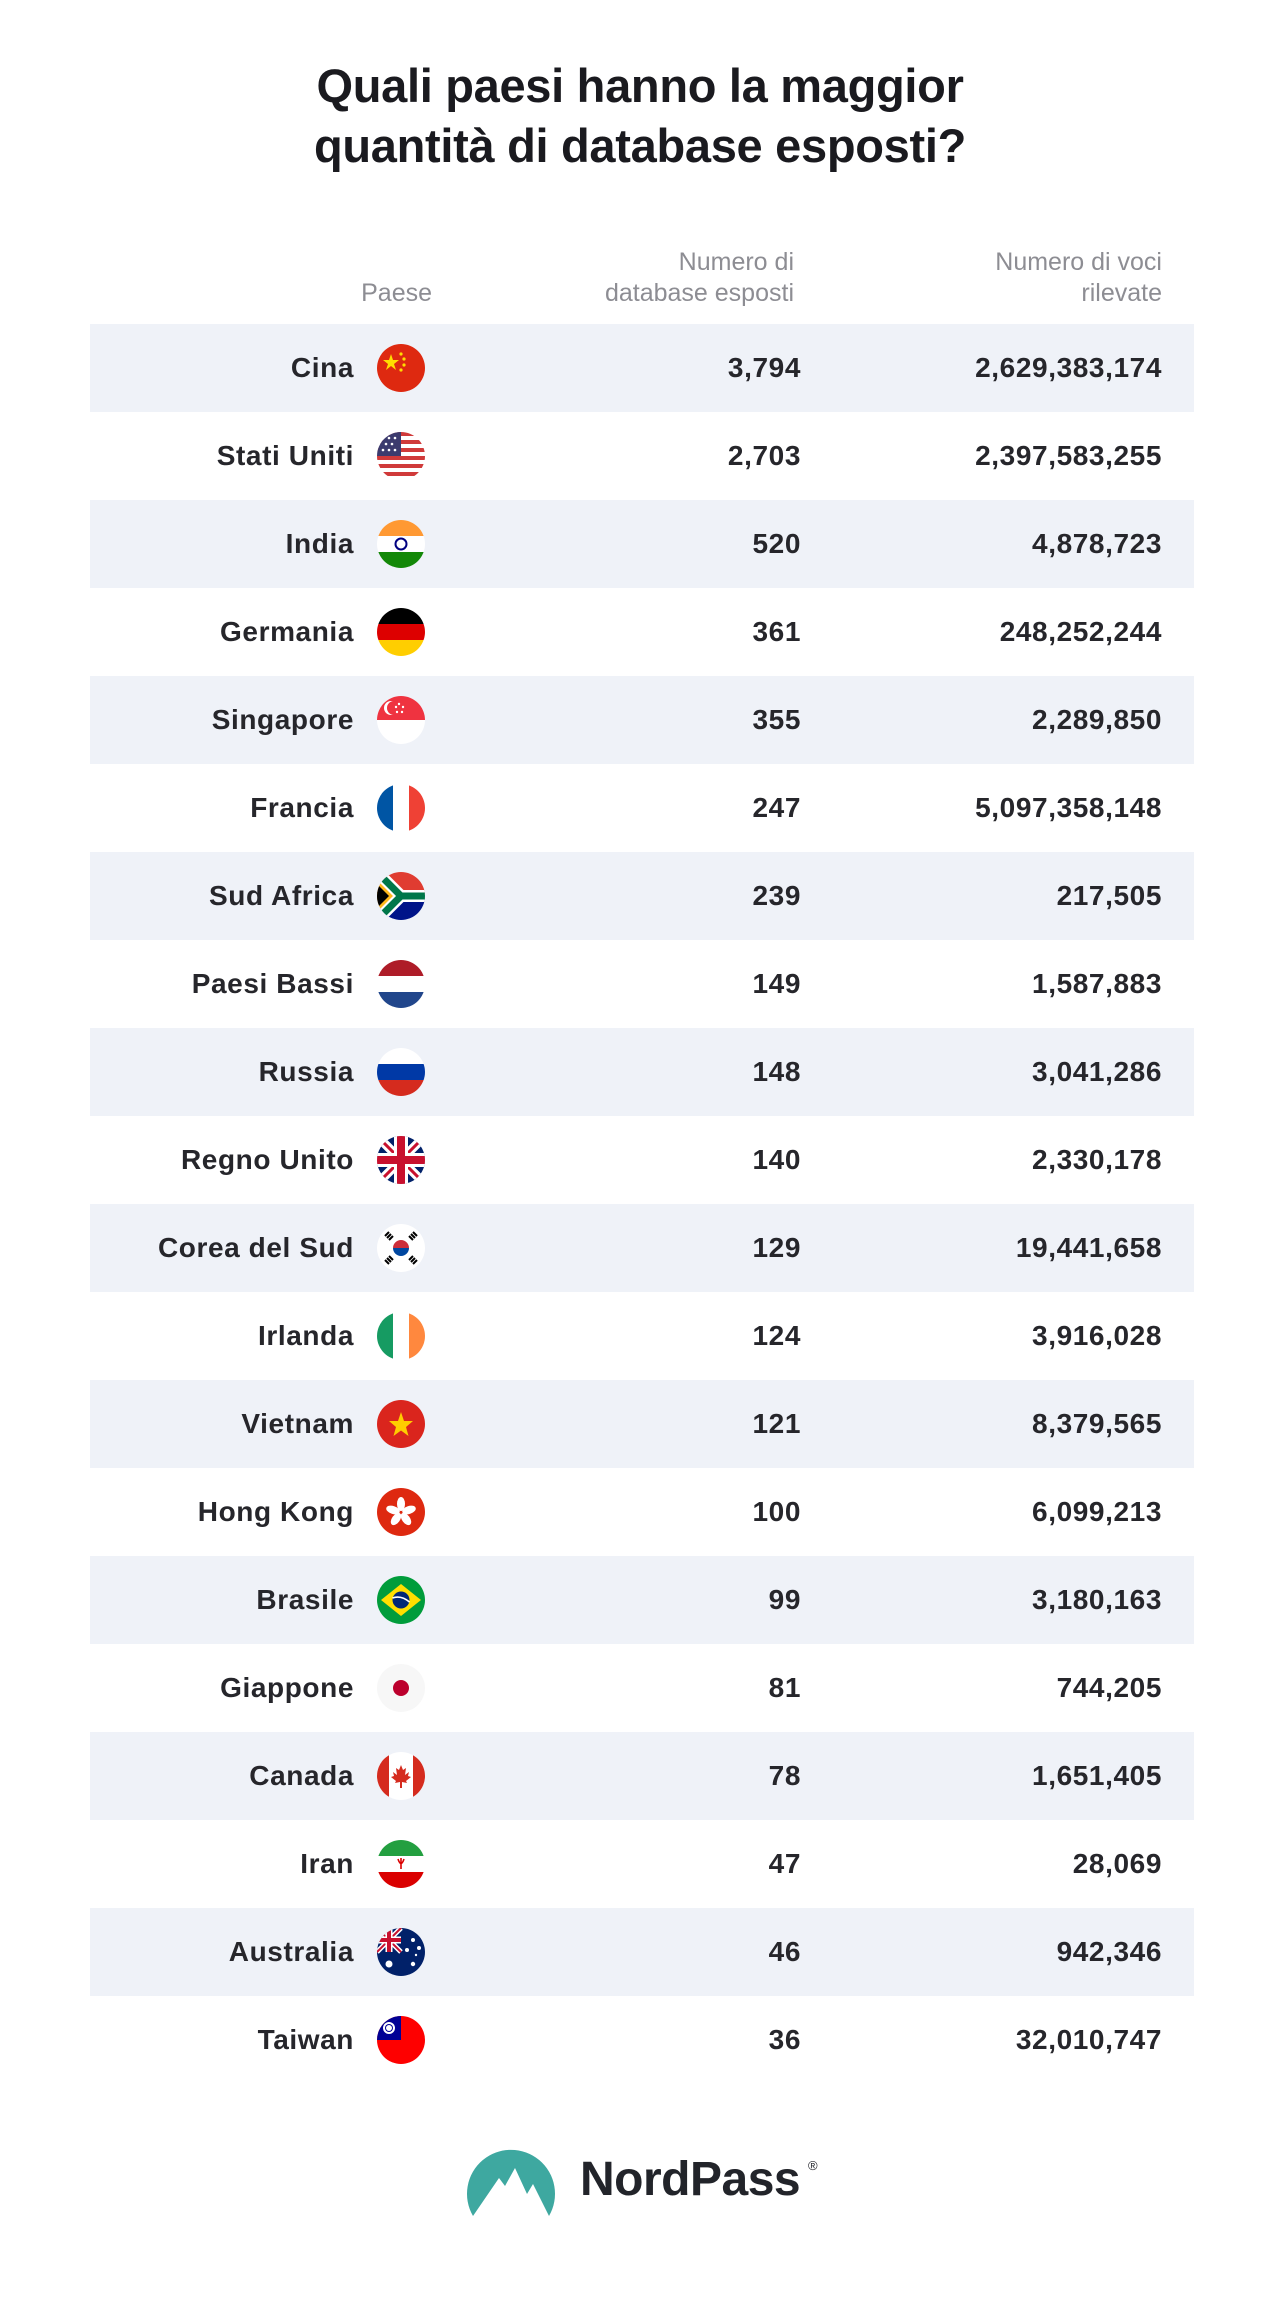  Describe the element at coordinates (776, 1511) in the screenshot. I see `exposed-databases-value: 100` at that location.